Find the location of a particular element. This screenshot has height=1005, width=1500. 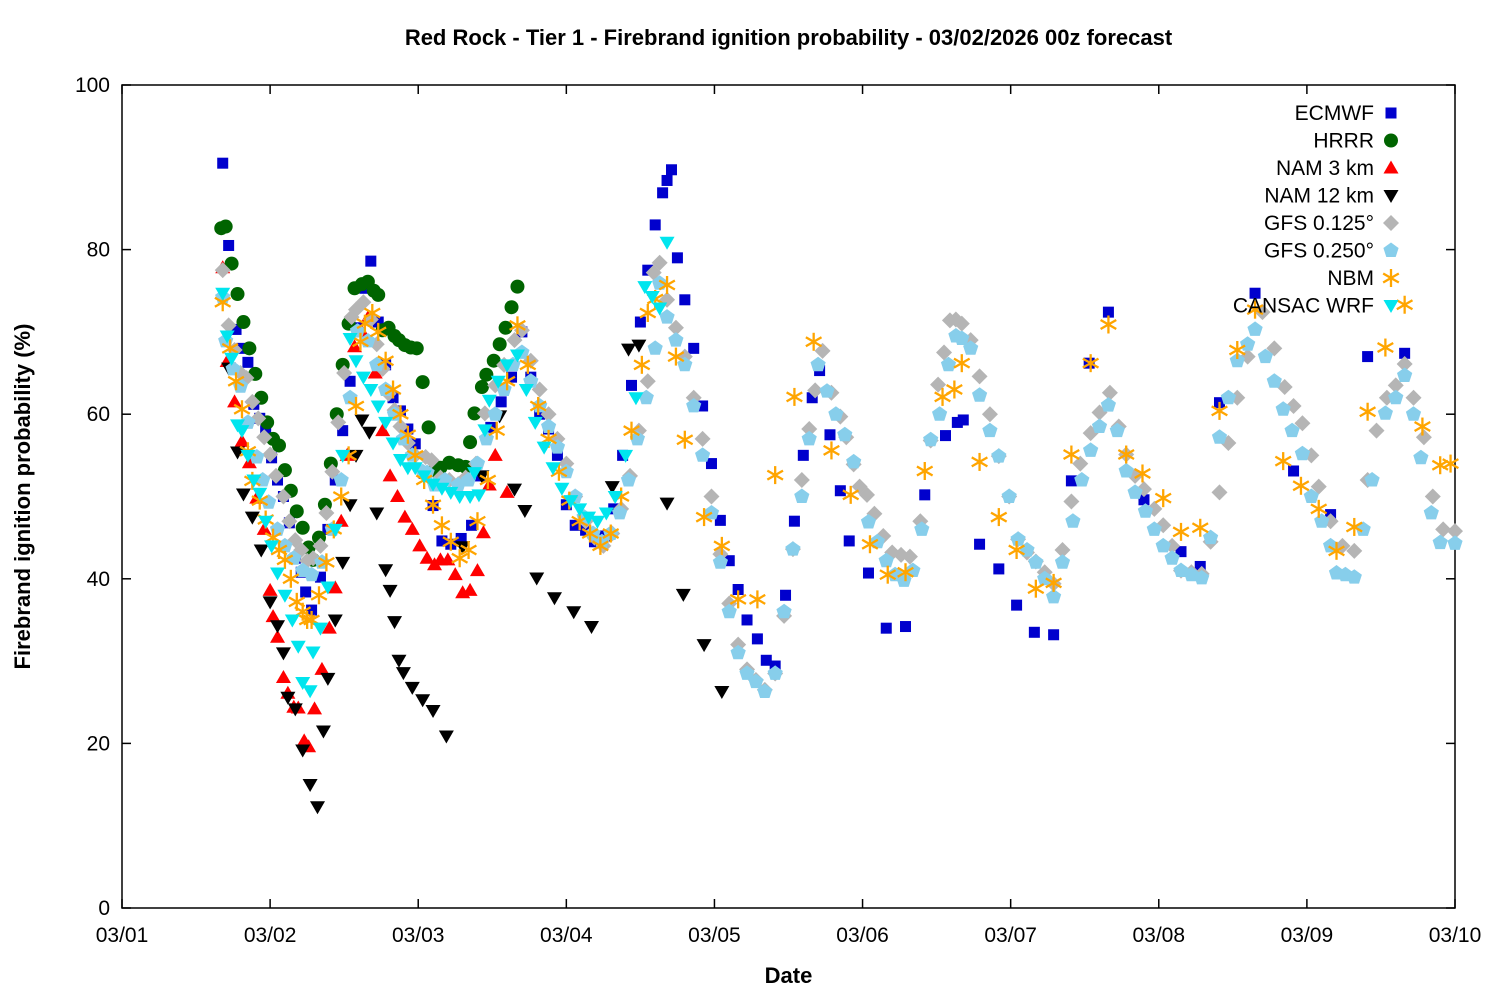

y-tick-label: 100 is located at coordinates (92, 85).